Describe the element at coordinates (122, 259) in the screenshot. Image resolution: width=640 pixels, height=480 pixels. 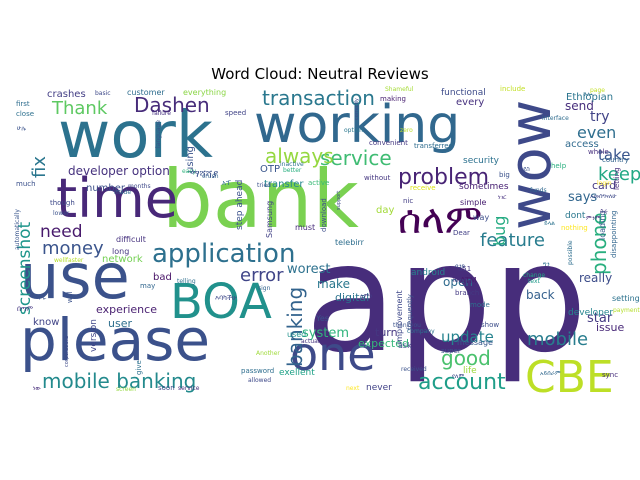
I see `word-47: network` at that location.